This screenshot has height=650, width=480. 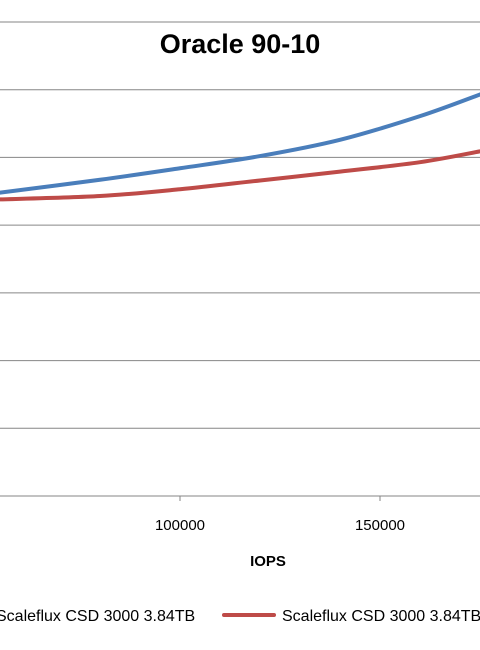 What do you see at coordinates (268, 561) in the screenshot?
I see `x-axis-label: IOPS` at bounding box center [268, 561].